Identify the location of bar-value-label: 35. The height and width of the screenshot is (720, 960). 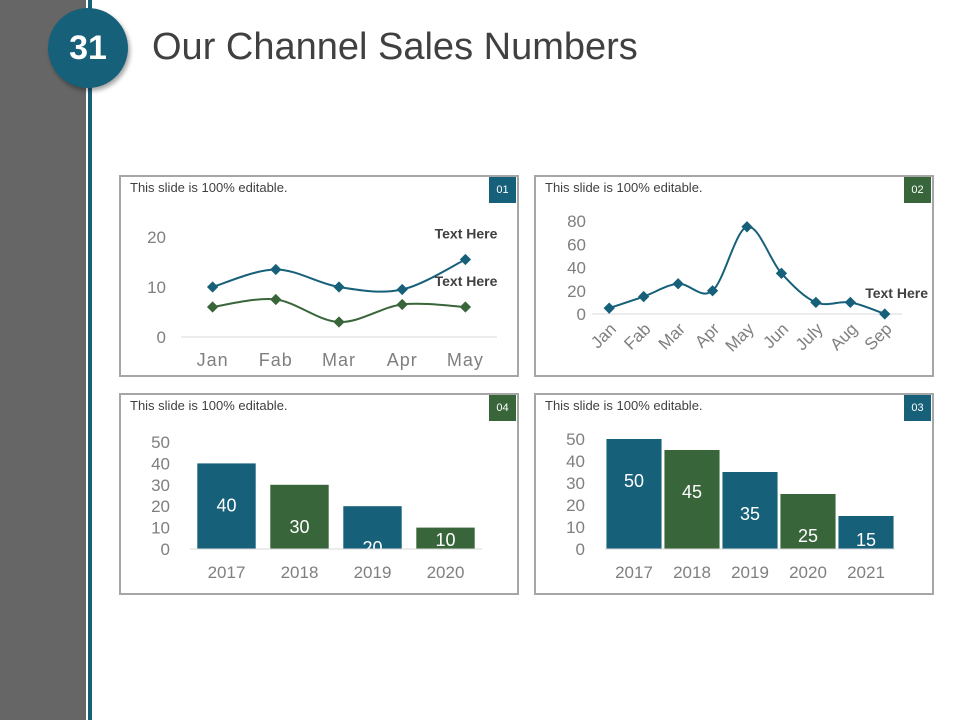
(750, 514).